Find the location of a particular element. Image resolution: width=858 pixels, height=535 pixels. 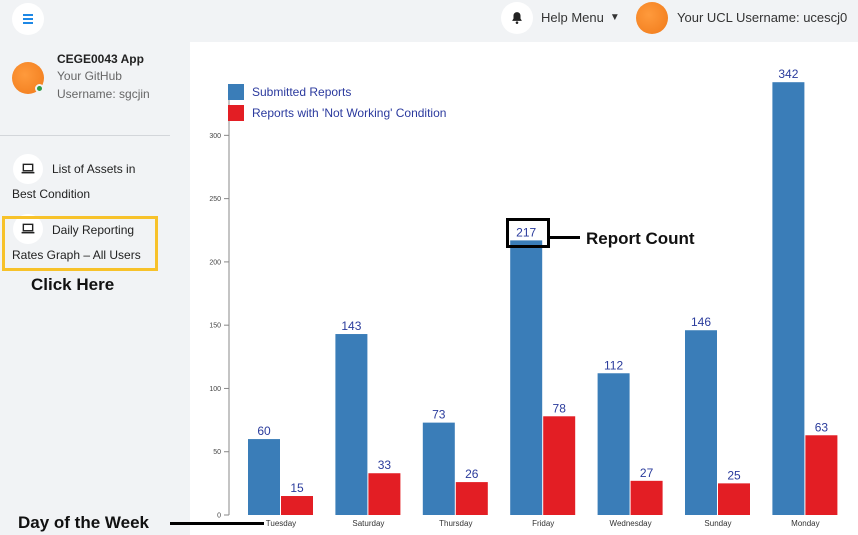

bar-value-label: 112 is located at coordinates (613, 365).